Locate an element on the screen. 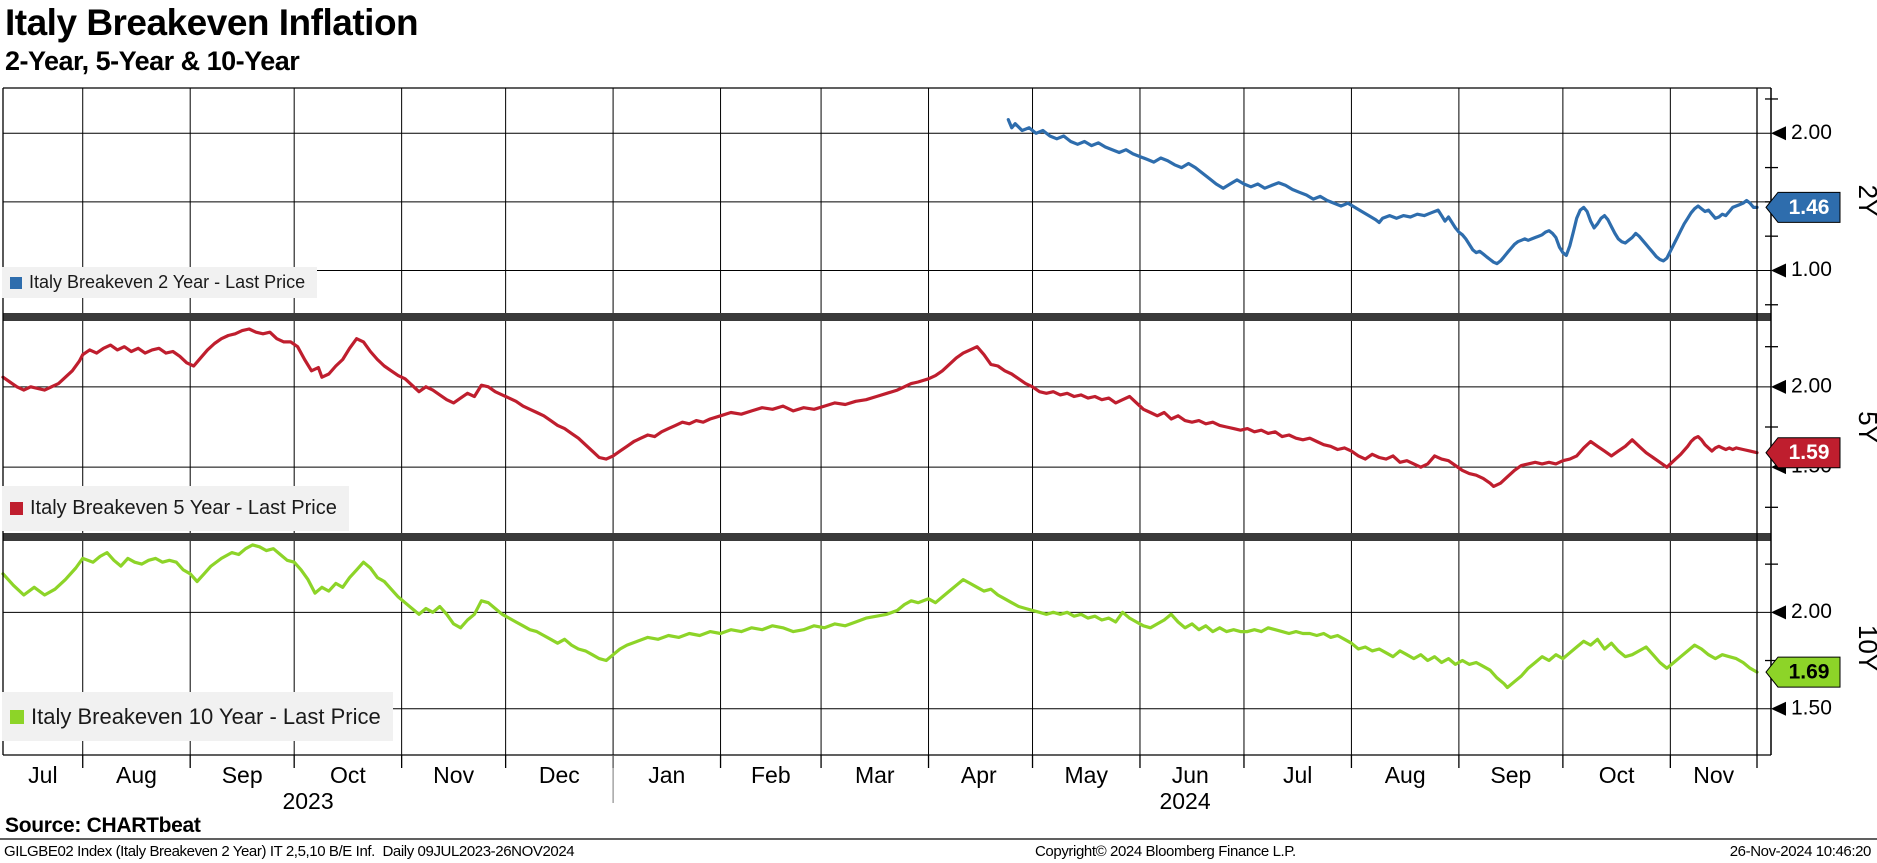 Image resolution: width=1877 pixels, height=863 pixels. last-price-value-2y: 1.46 is located at coordinates (1809, 207).